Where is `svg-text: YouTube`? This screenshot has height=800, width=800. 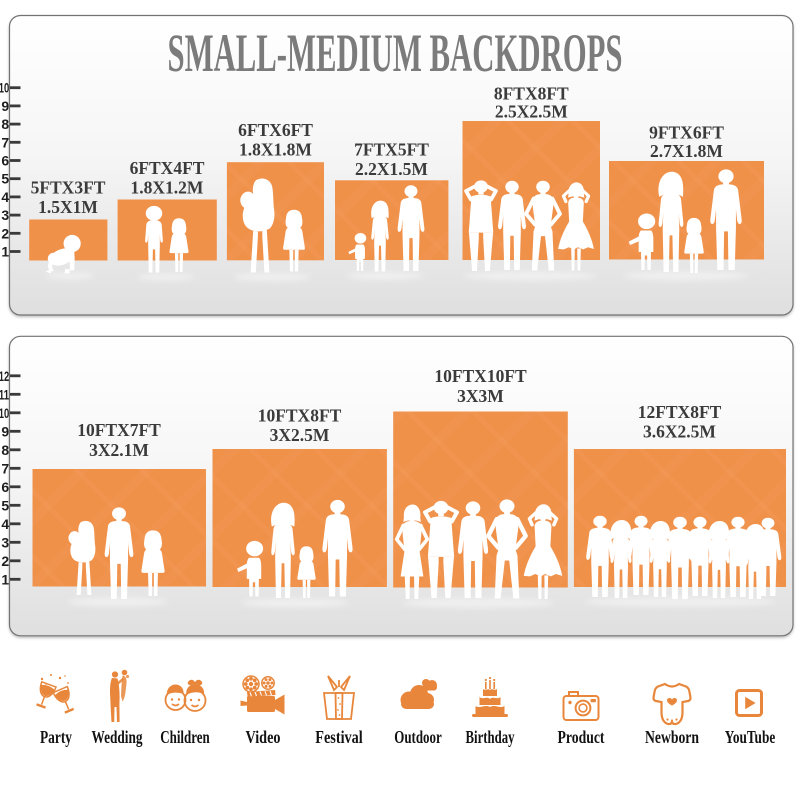 svg-text: YouTube is located at coordinates (750, 737).